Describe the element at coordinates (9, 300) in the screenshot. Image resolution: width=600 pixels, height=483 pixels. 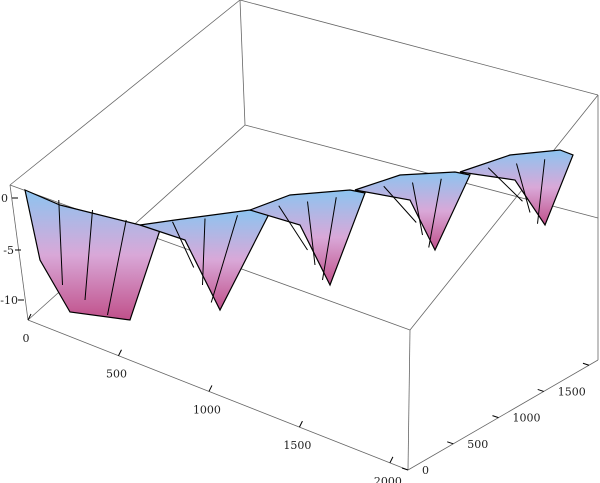
I see `z-tick-label: -10` at that location.